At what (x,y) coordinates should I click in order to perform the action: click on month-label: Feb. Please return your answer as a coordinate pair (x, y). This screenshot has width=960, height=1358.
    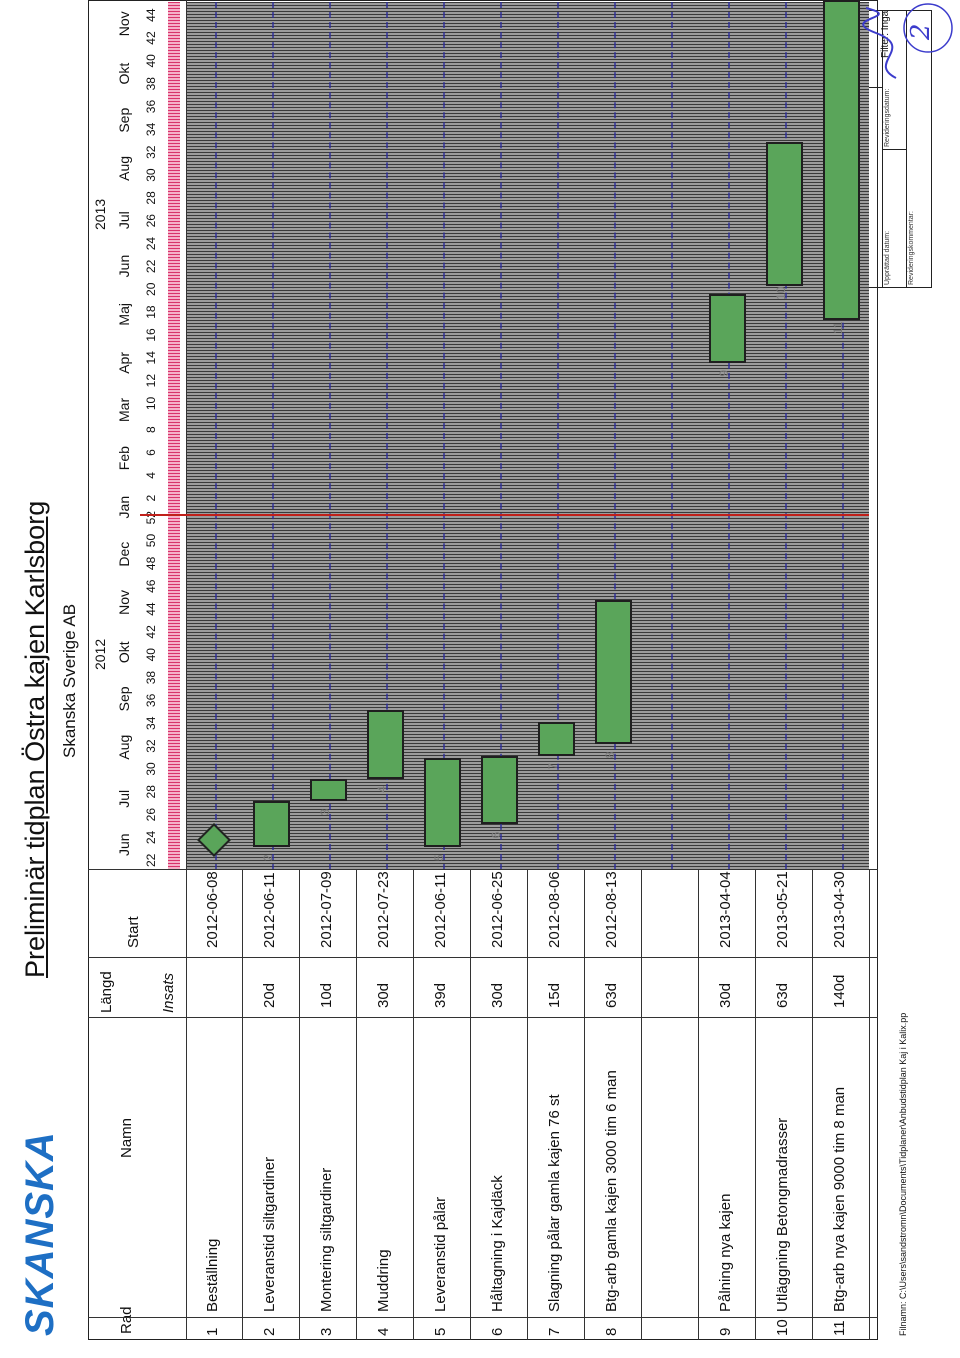
    Looking at the image, I should click on (124, 458).